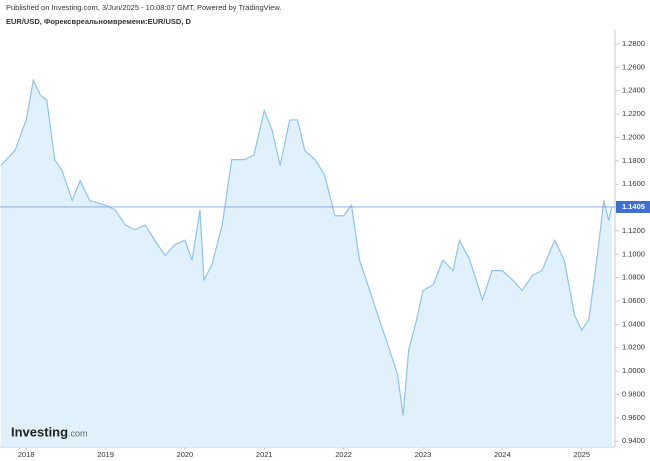  What do you see at coordinates (633, 113) in the screenshot?
I see `y-tick-label: 1.2200` at bounding box center [633, 113].